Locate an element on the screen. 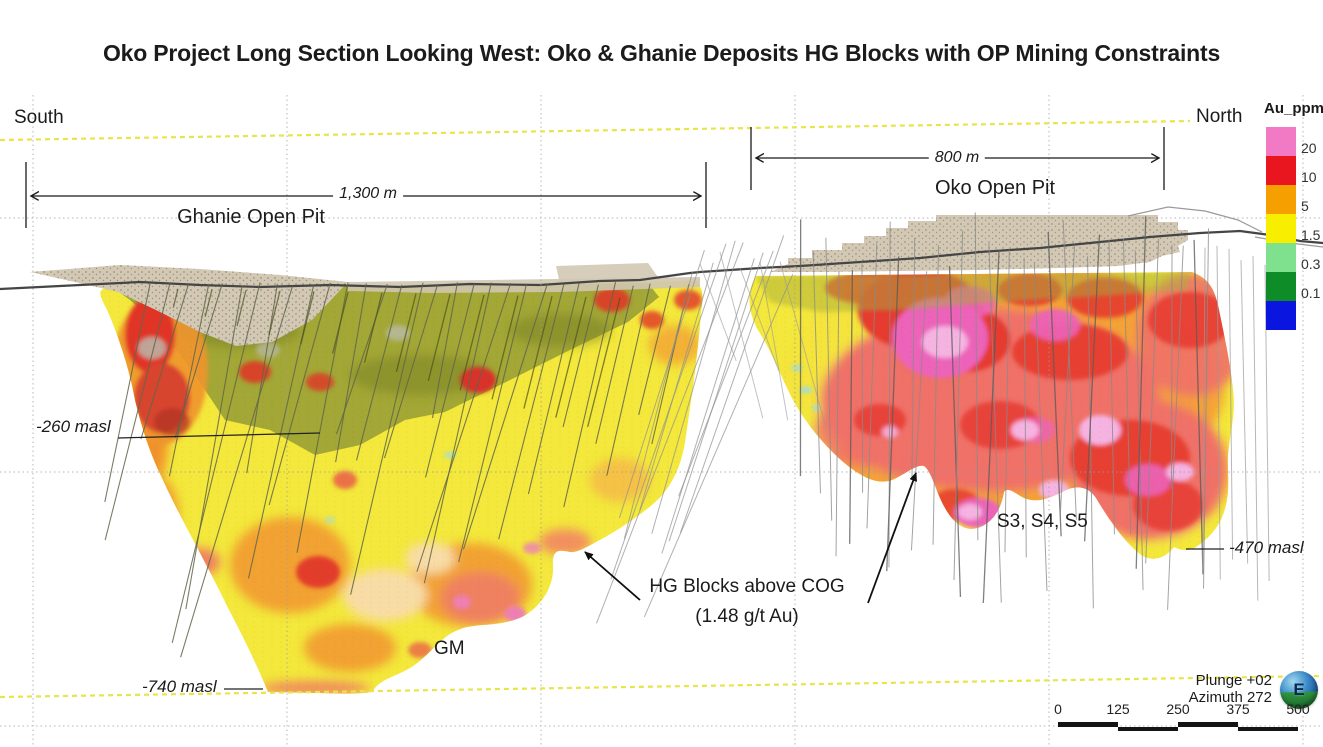  au-ppm-legend: Au_ppm 20 10 5 1.5 0.3 0.1 is located at coordinates (1293, 215).